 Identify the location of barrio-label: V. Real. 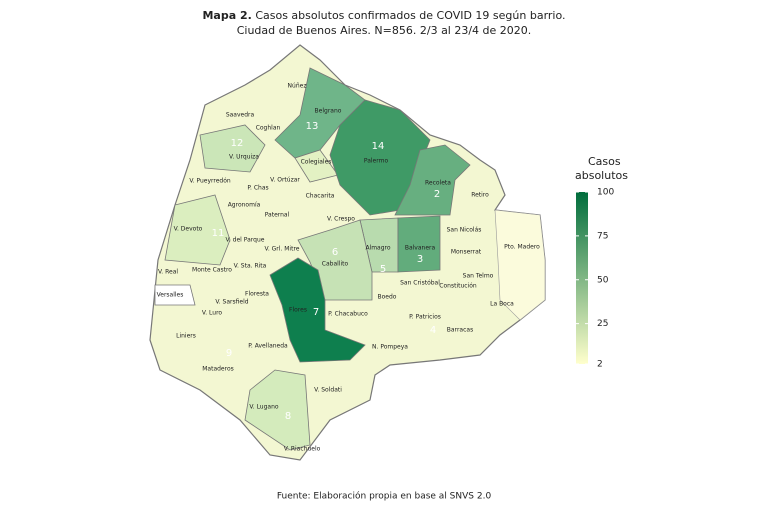
(168, 272).